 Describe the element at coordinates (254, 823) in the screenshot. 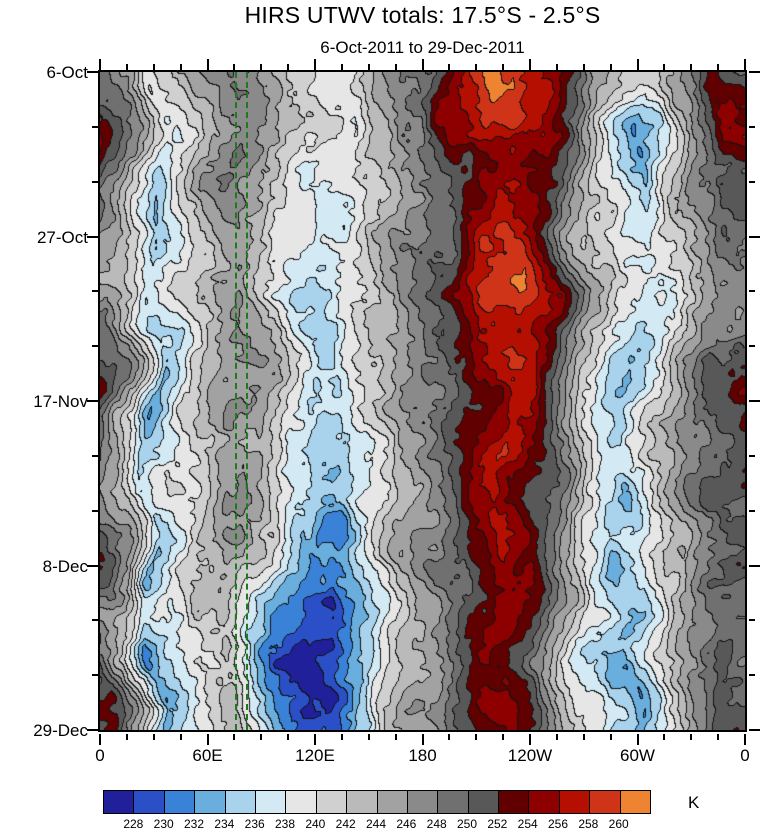

I see `colorbar-tick-label: 236` at that location.